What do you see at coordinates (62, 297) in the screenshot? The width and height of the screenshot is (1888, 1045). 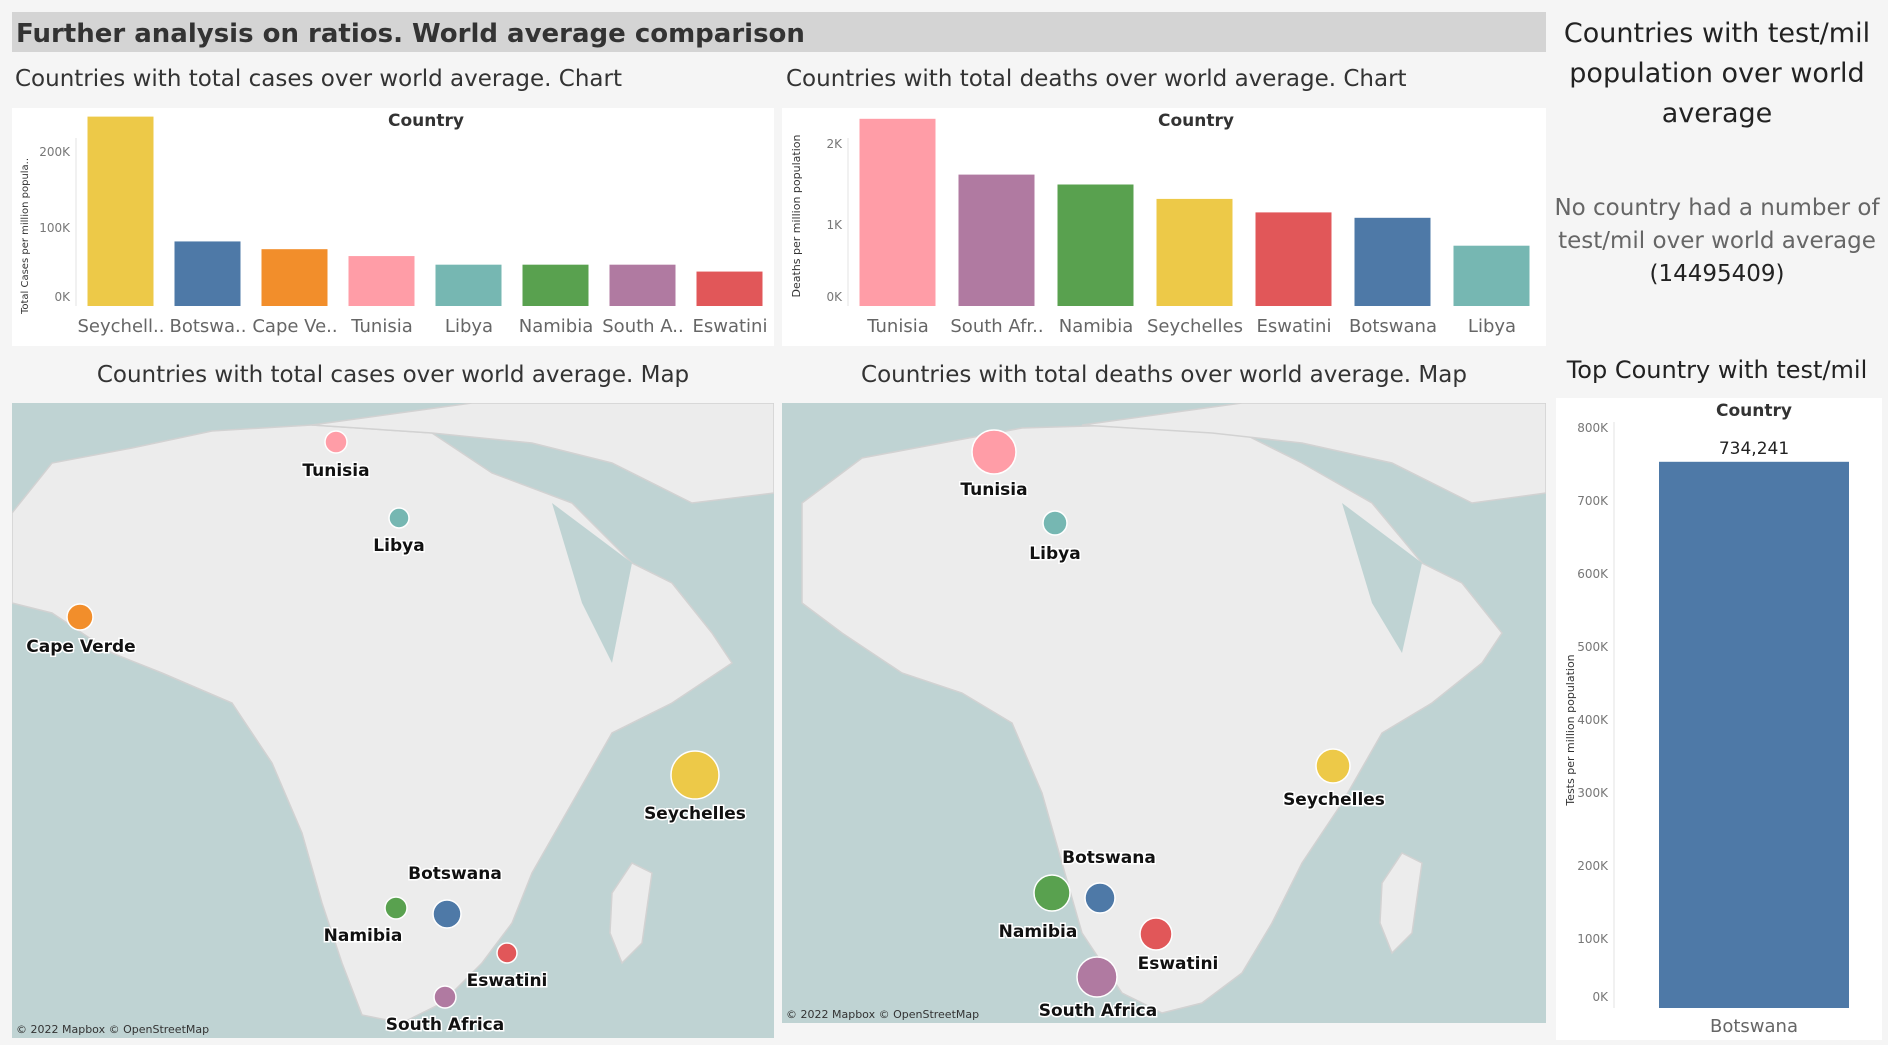 I see `cases-ytick: 0K` at bounding box center [62, 297].